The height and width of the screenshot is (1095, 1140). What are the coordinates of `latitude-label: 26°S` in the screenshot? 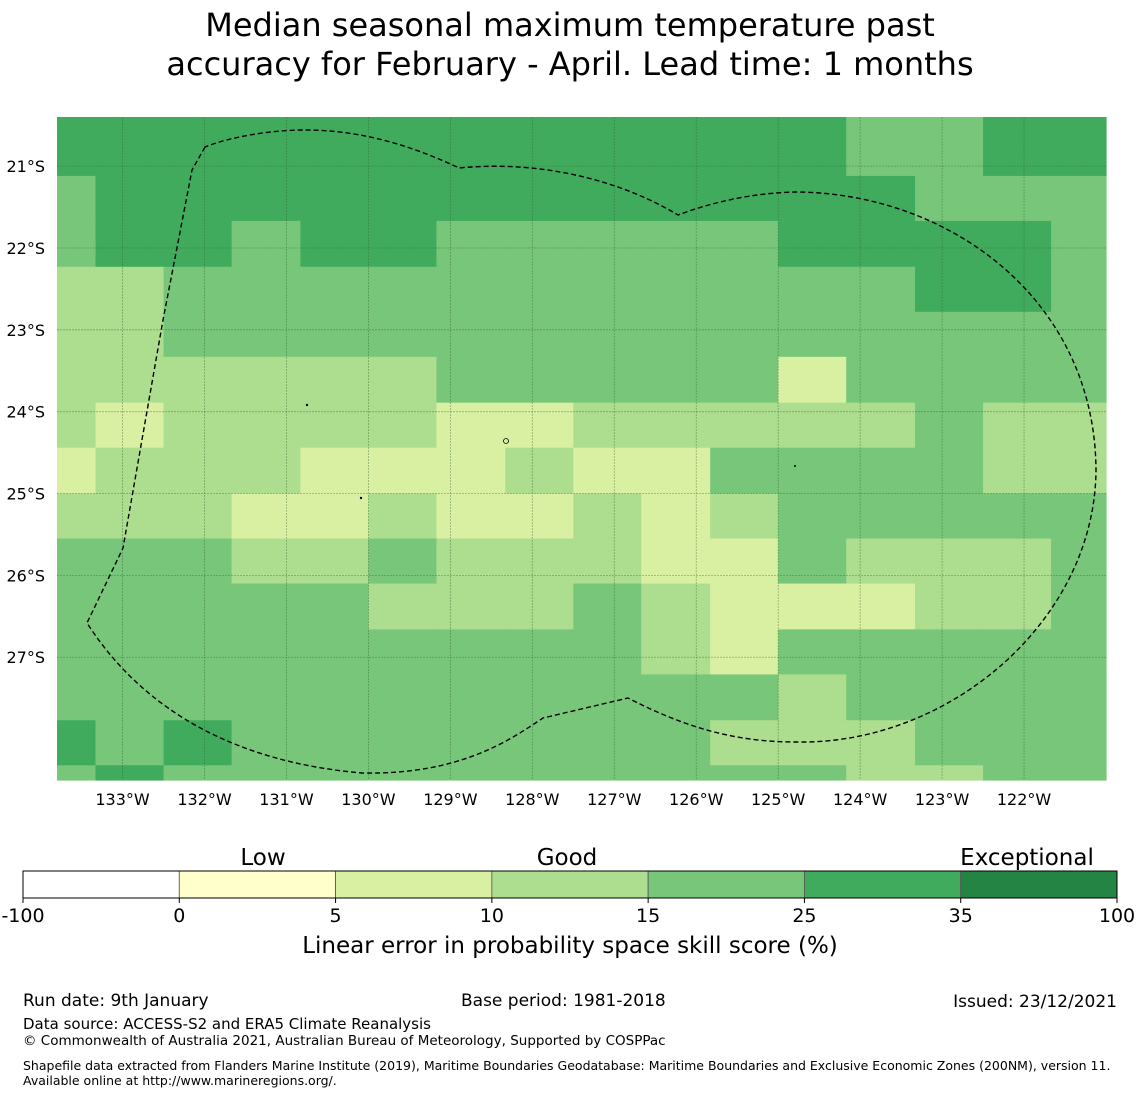 It's located at (25, 575).